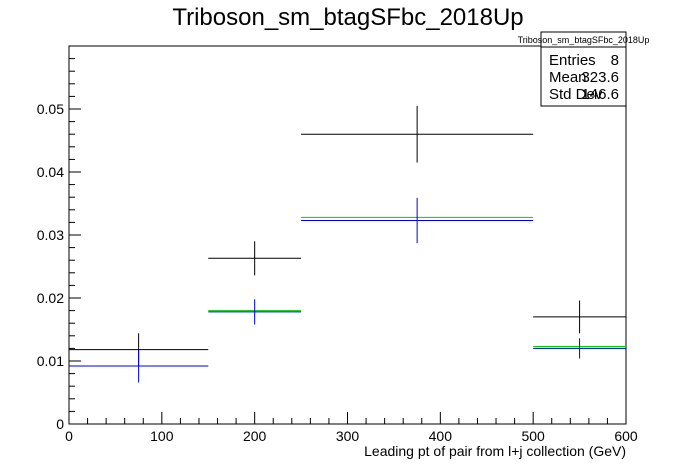  What do you see at coordinates (615, 60) in the screenshot?
I see `stats-entries-value: 8` at bounding box center [615, 60].